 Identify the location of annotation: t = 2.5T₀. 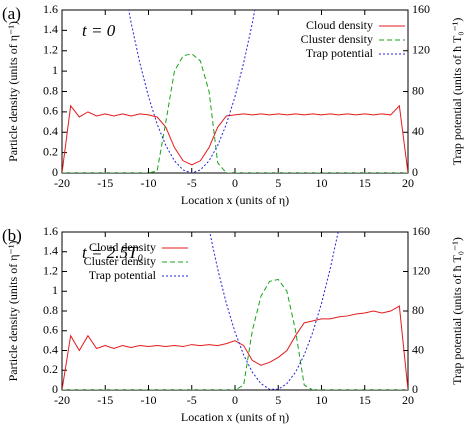
(112, 252).